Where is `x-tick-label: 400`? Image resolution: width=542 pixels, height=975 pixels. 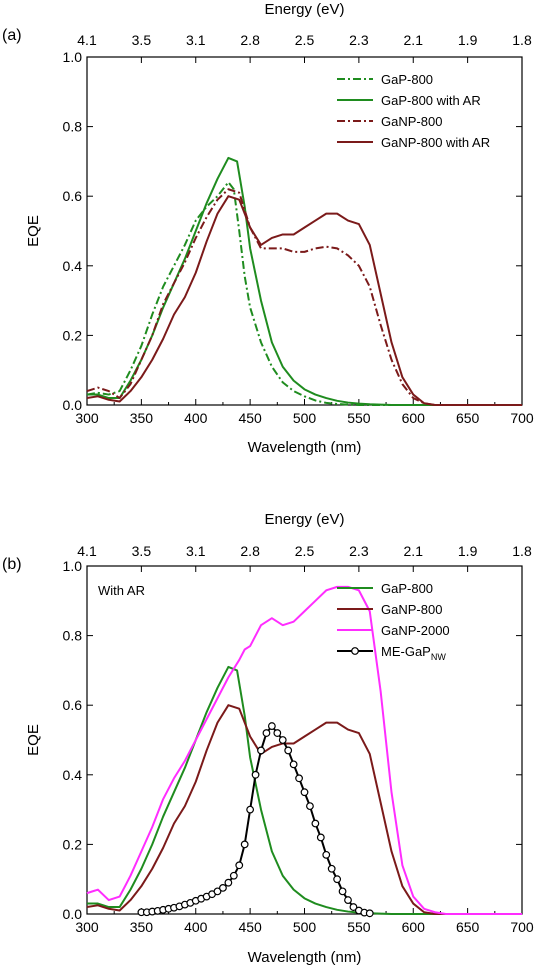 x-tick-label: 400 is located at coordinates (196, 418).